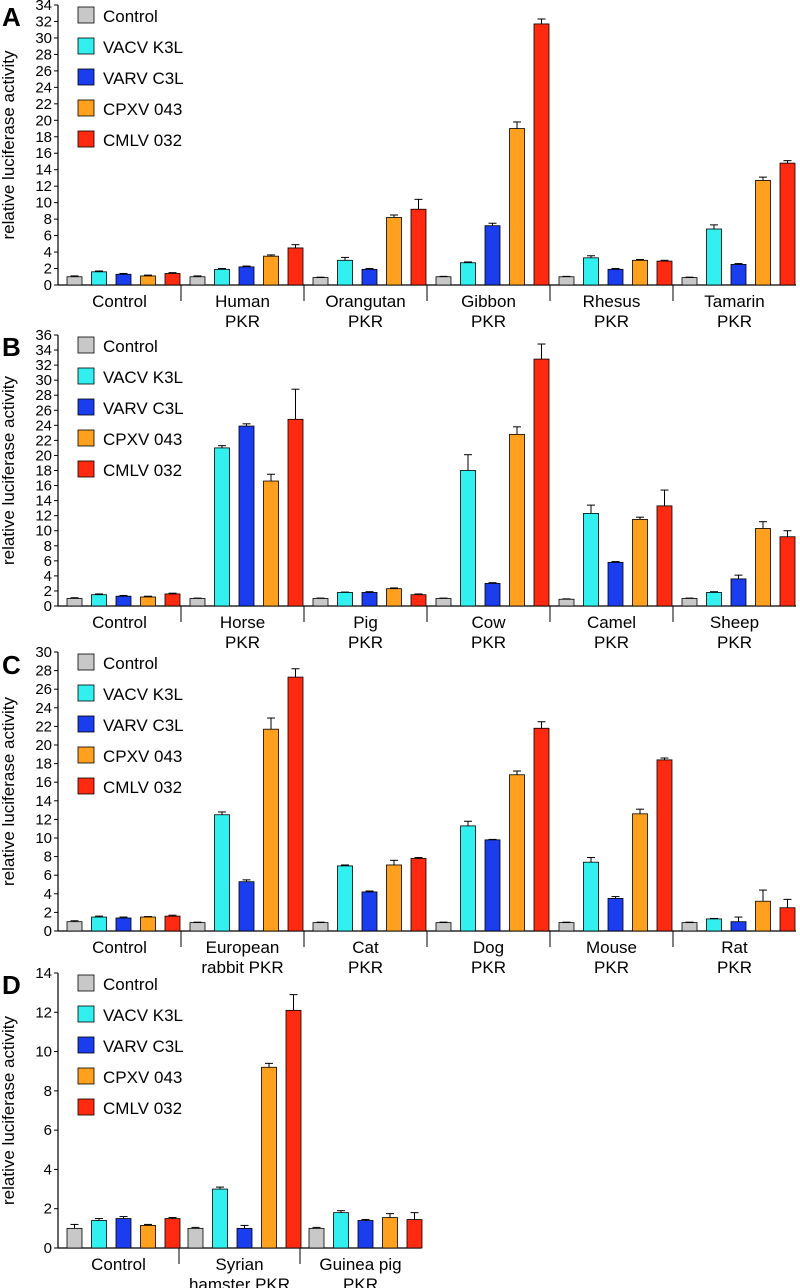  I want to click on legend-label: VARV C3L, so click(143, 408).